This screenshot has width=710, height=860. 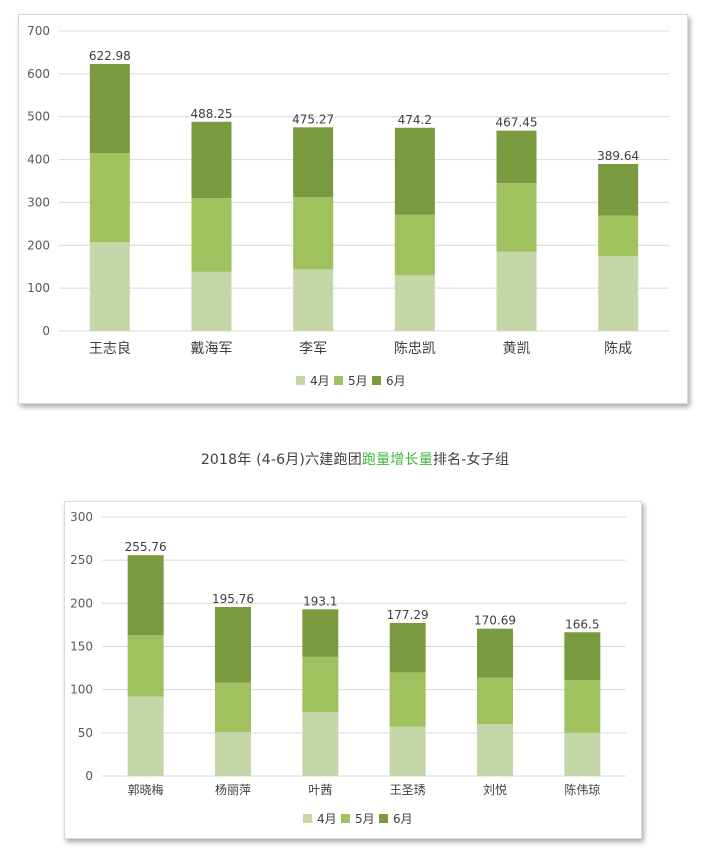 What do you see at coordinates (618, 348) in the screenshot?
I see `category-label: 陈成` at bounding box center [618, 348].